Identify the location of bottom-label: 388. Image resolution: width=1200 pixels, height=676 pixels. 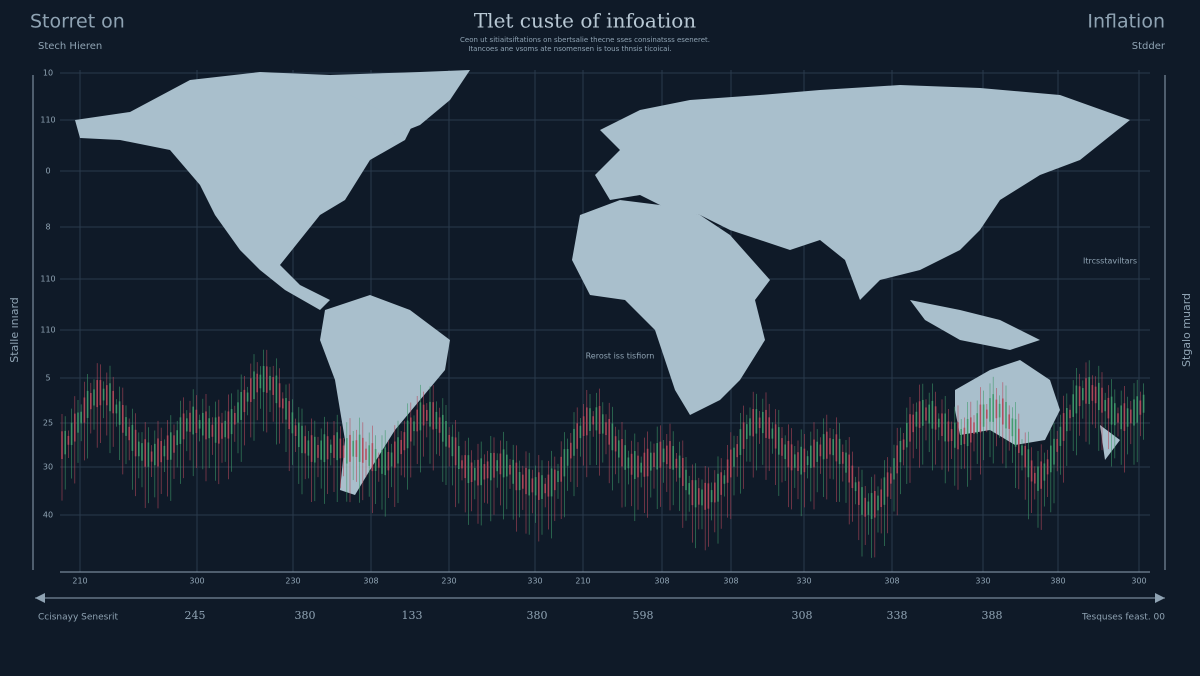
(992, 615).